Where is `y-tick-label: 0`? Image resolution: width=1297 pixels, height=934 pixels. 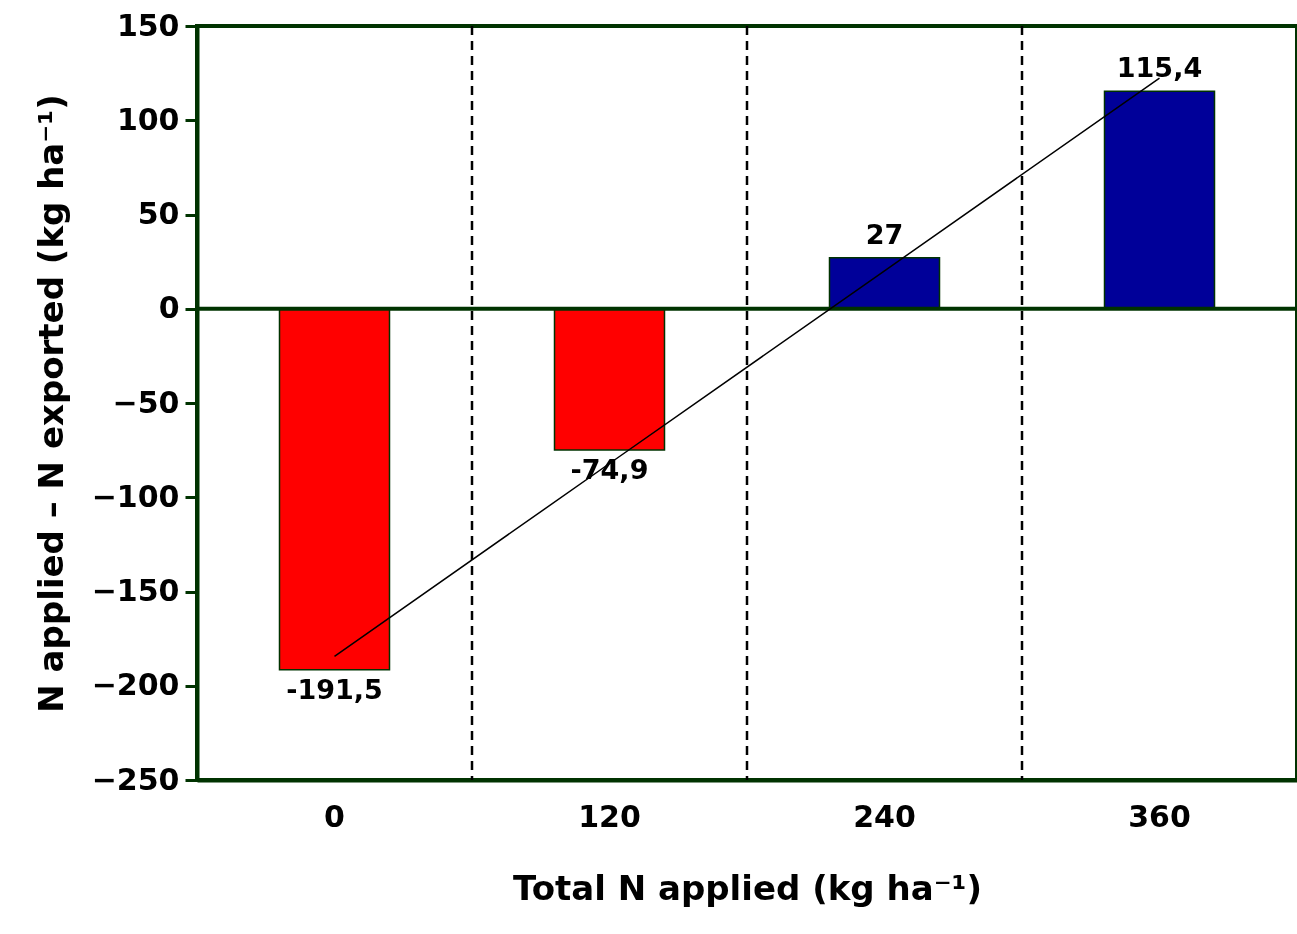 y-tick-label: 0 is located at coordinates (169, 308).